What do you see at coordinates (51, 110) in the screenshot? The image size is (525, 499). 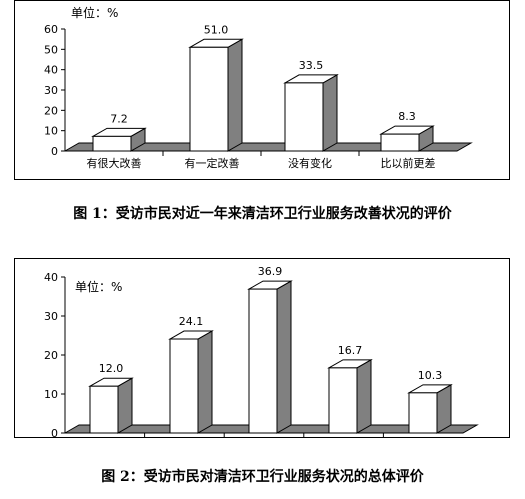 I see `chart-1-y-tick-label: 20` at bounding box center [51, 110].